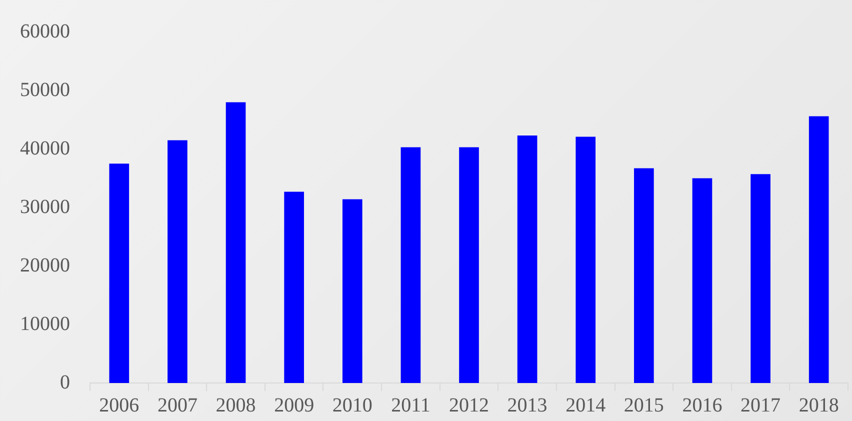 The height and width of the screenshot is (421, 852). I want to click on x-tick-label: 2012, so click(469, 405).